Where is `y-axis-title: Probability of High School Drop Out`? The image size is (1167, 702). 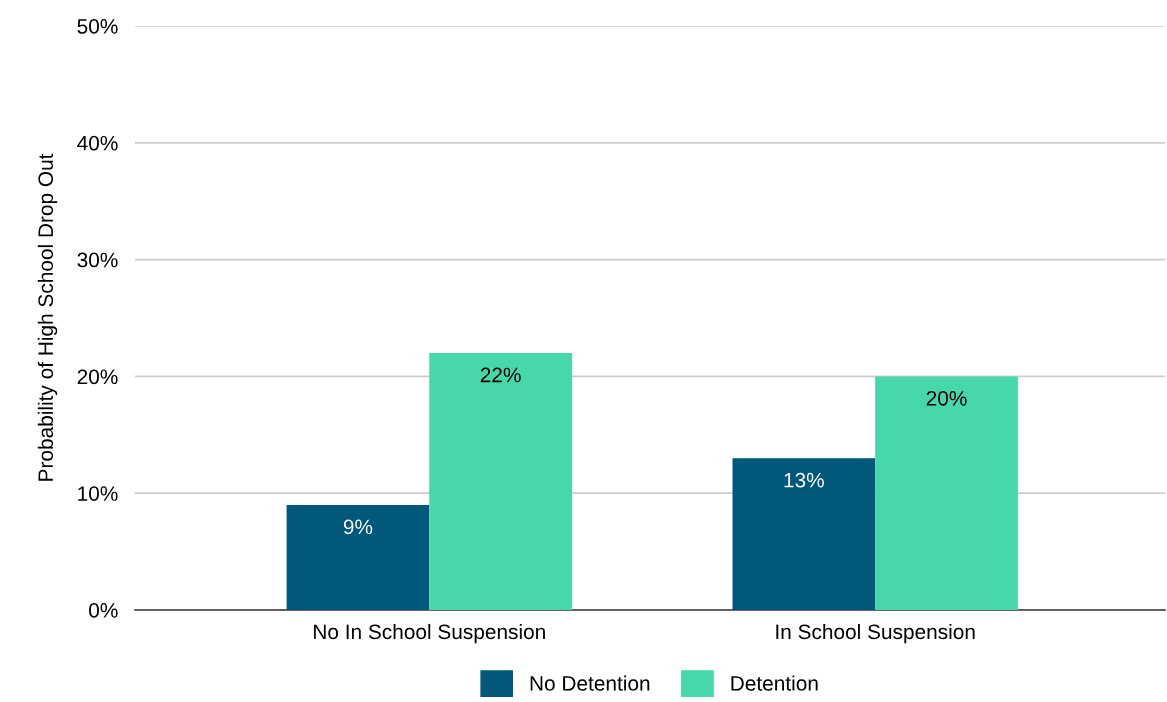 y-axis-title: Probability of High School Drop Out is located at coordinates (47, 317).